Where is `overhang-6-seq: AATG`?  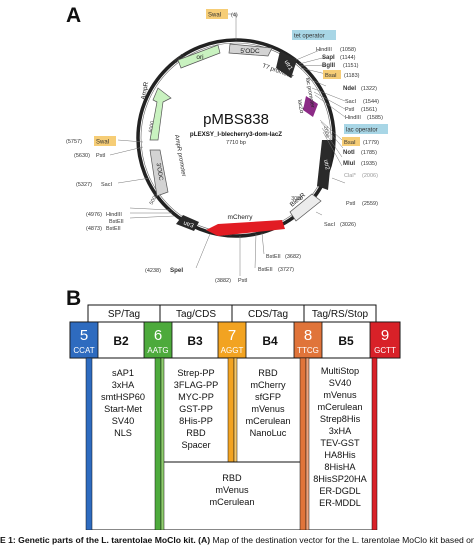
overhang-6-seq: AATG is located at coordinates (157, 350).